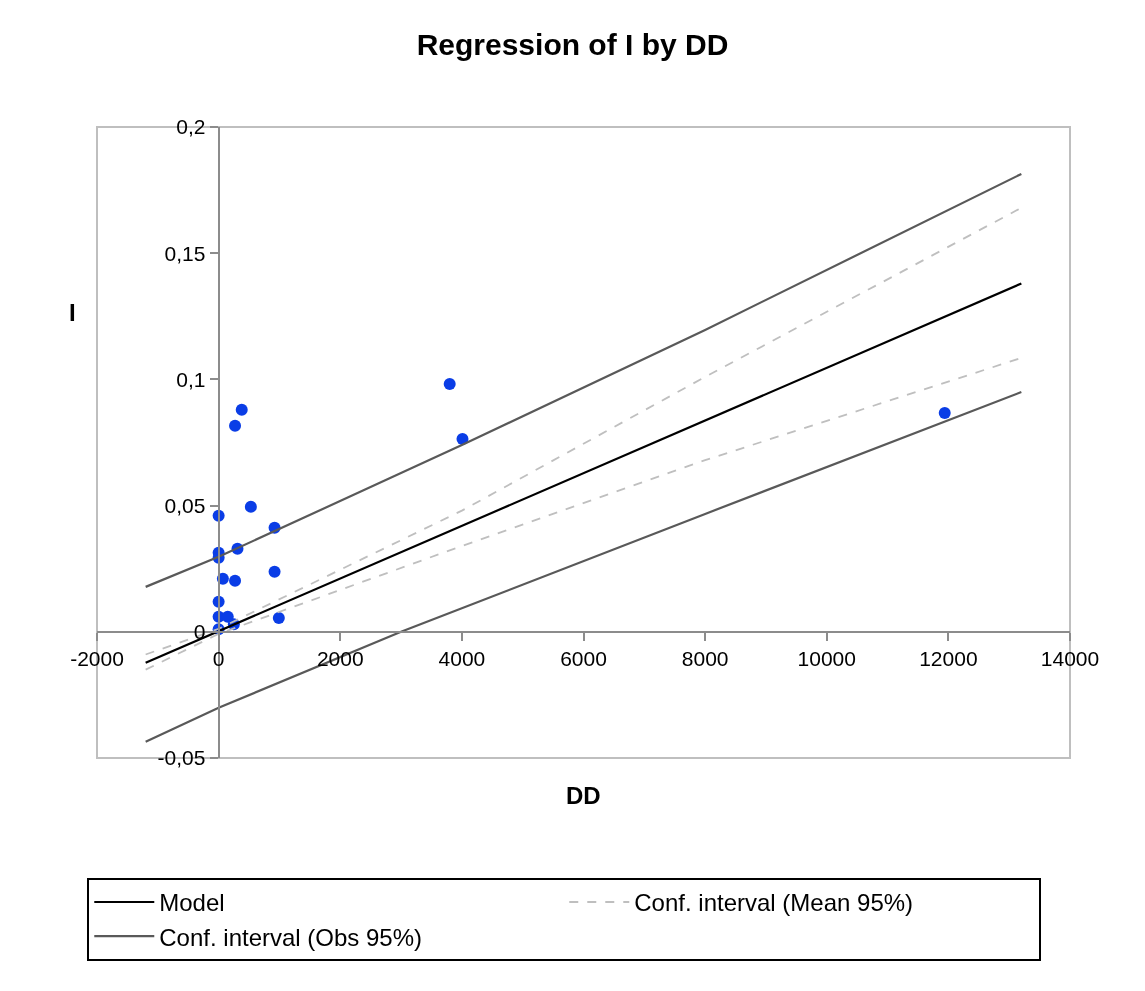 The height and width of the screenshot is (991, 1145). What do you see at coordinates (462, 658) in the screenshot?
I see `x-tick-label: 4000` at bounding box center [462, 658].